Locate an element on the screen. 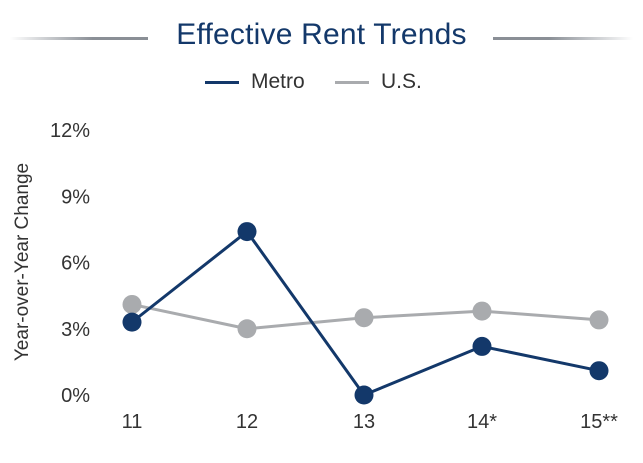  title-divider-left is located at coordinates (79, 38).